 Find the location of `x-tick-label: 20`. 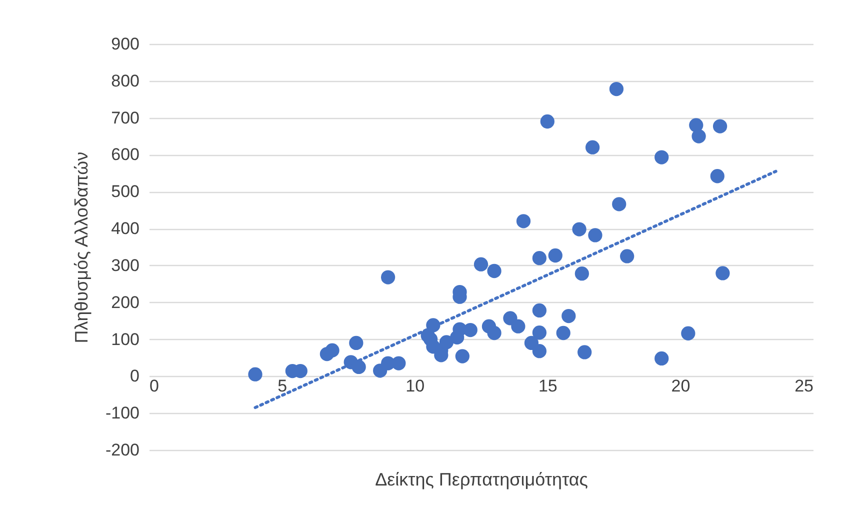

x-tick-label: 20 is located at coordinates (680, 386).